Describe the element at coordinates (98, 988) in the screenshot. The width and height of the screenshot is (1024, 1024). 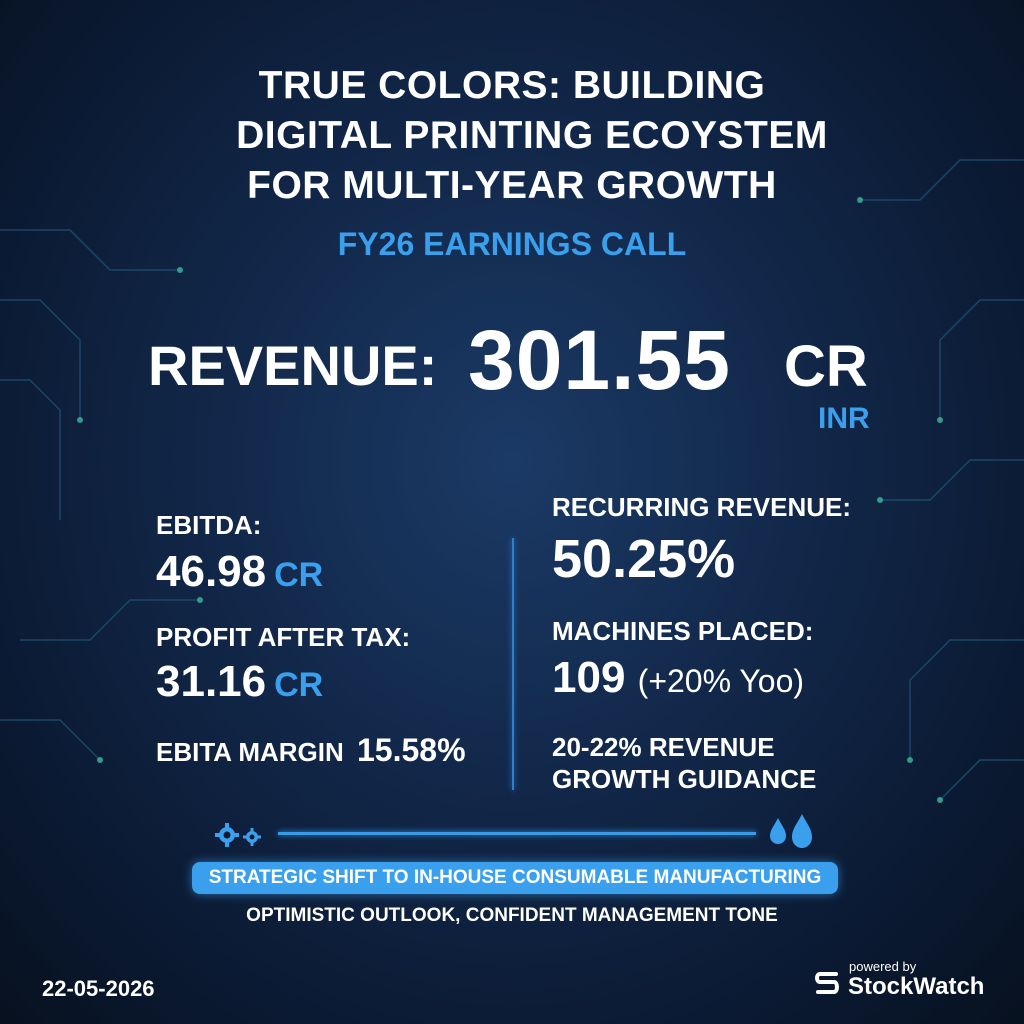
I see `date-label: 22-05-2026` at that location.